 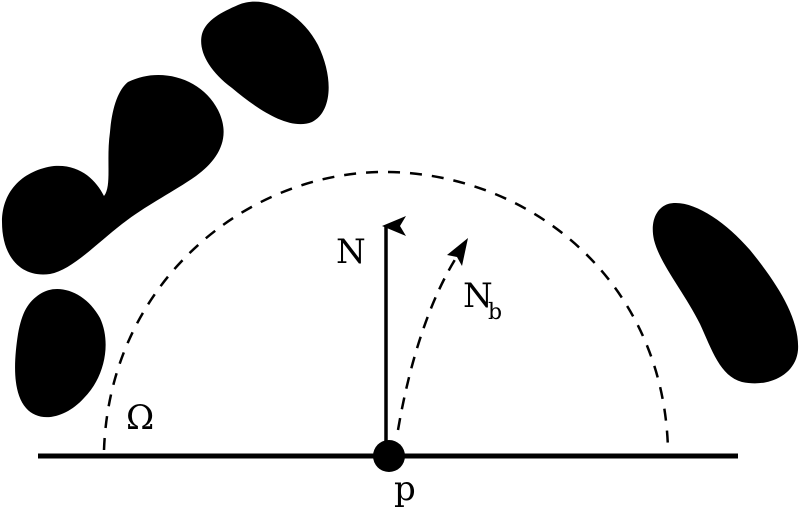 I want to click on point-p-label: p, so click(x=405, y=489).